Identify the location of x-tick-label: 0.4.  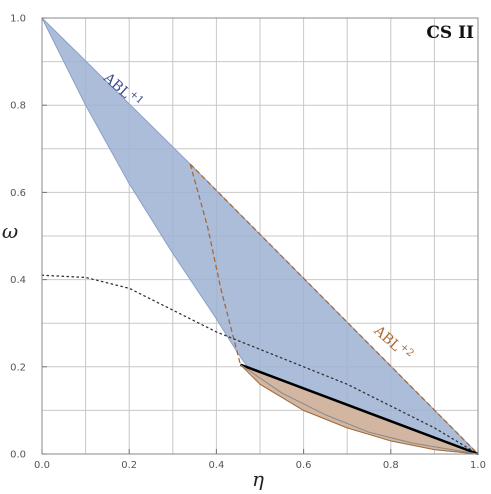
(216, 465).